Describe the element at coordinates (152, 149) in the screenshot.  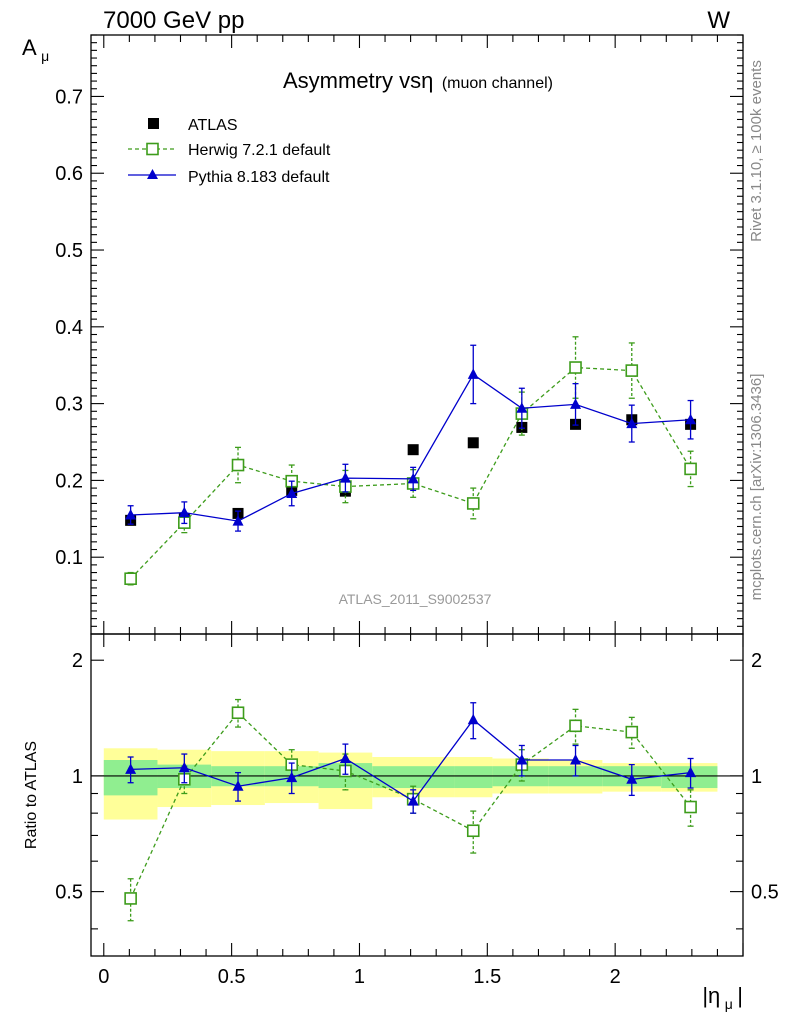
I see `legend-marker-herwig` at that location.